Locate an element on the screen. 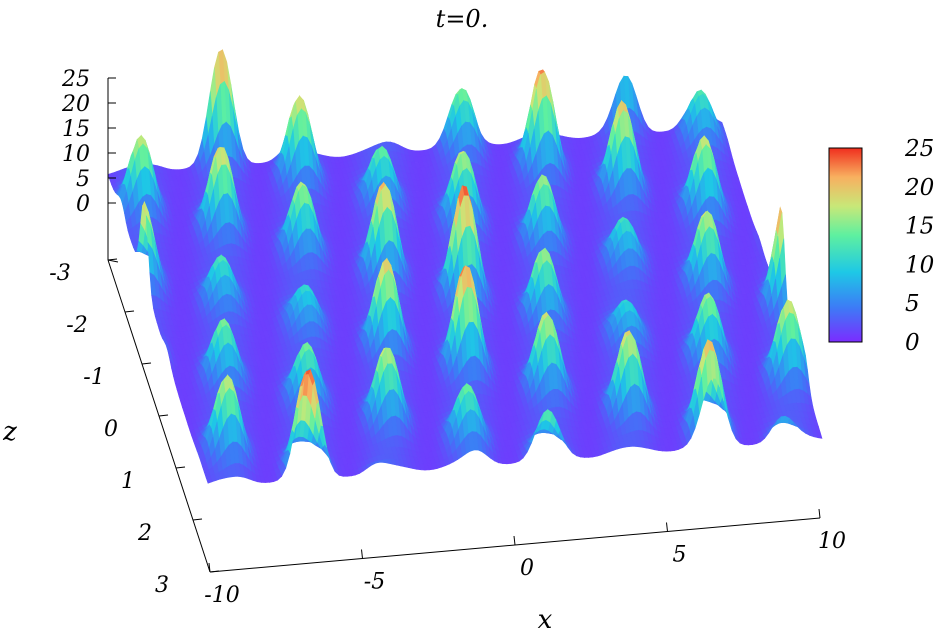  chart-title: t=0. is located at coordinates (462, 19).